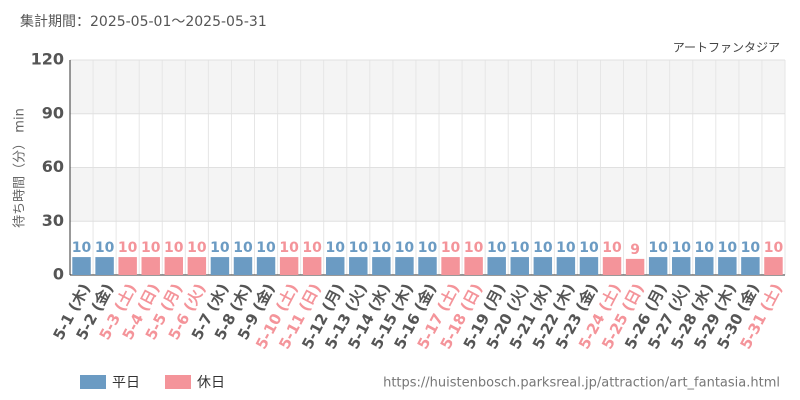  Describe the element at coordinates (20, 168) in the screenshot. I see `y-axis-label: 待ち時間（分） min` at that location.